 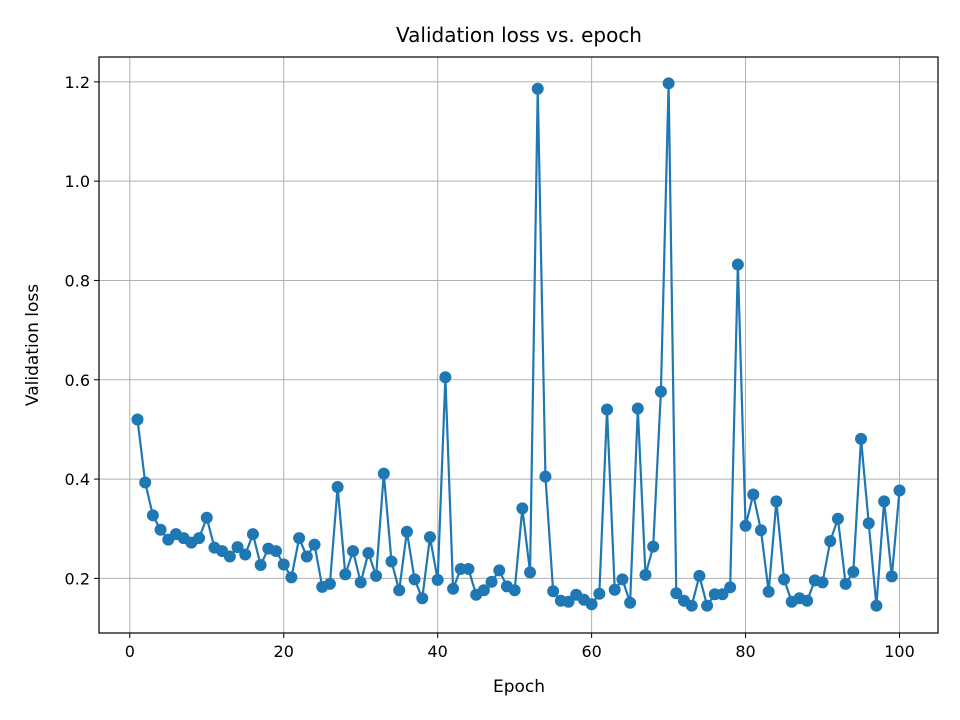 What do you see at coordinates (130, 651) in the screenshot?
I see `x-tick-label: 0` at bounding box center [130, 651].